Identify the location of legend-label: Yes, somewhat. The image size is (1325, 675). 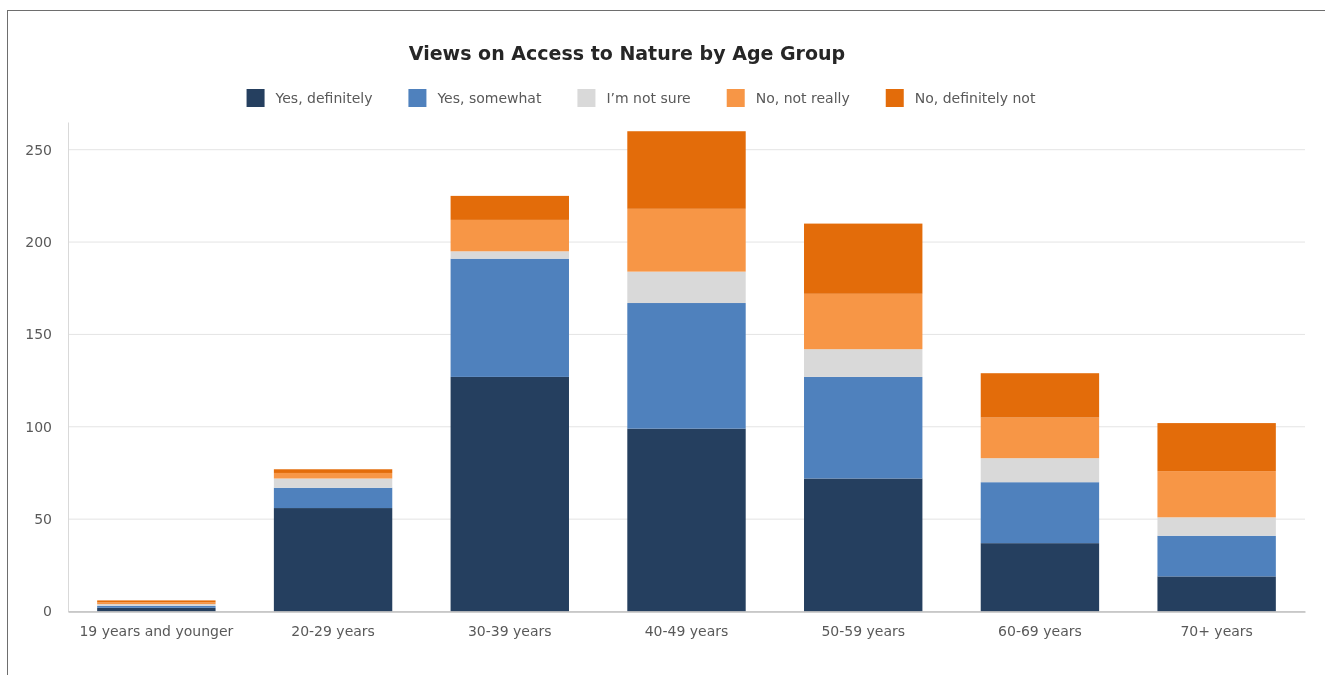
(489, 97).